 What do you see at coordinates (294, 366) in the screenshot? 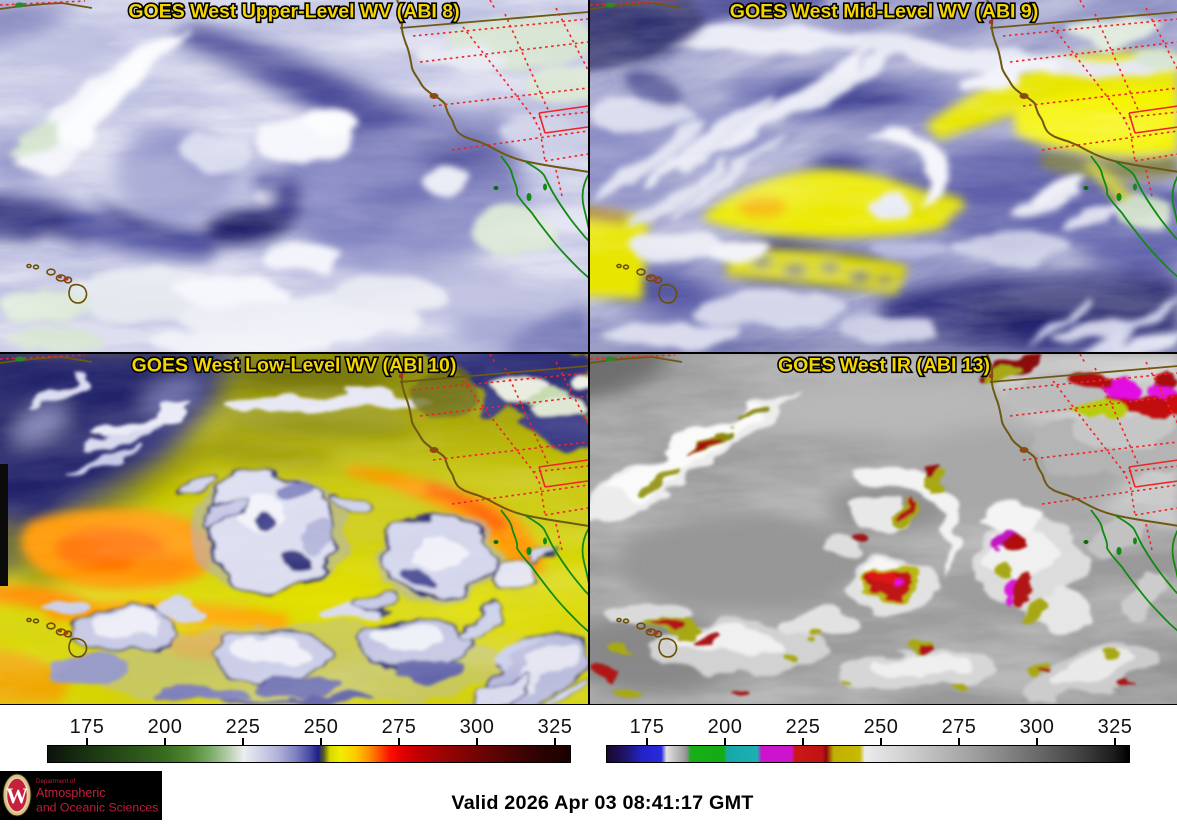
I see `svg-text:GOES West Low-Level WV (ABI 10: GOES West Low-Level WV (ABI 10)` at bounding box center [294, 366].